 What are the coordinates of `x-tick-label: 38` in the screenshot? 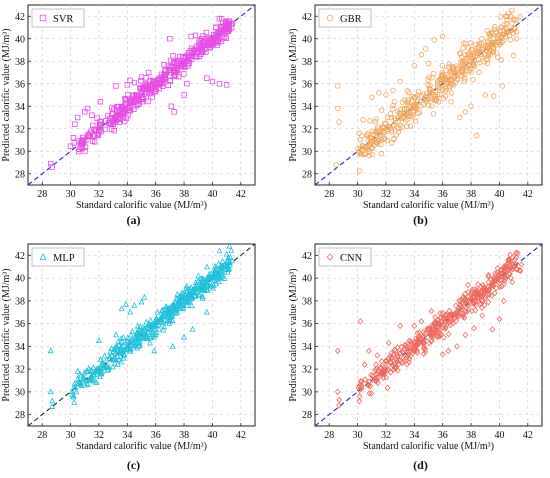 It's located at (471, 194).